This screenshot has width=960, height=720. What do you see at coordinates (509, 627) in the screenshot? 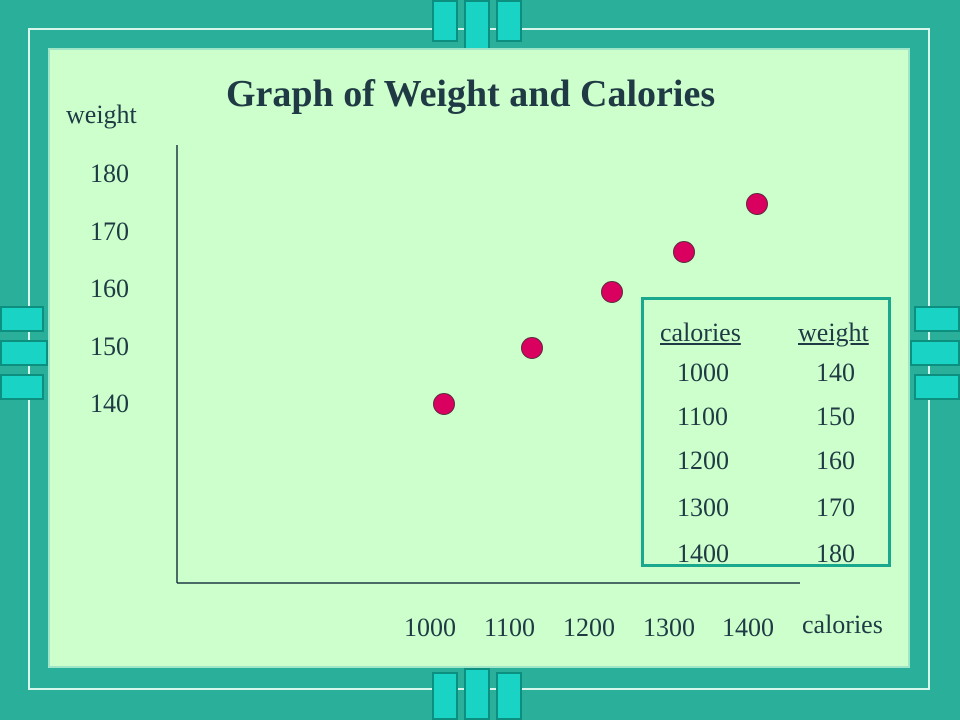
I see `x-tick-label: 1100` at bounding box center [509, 627].